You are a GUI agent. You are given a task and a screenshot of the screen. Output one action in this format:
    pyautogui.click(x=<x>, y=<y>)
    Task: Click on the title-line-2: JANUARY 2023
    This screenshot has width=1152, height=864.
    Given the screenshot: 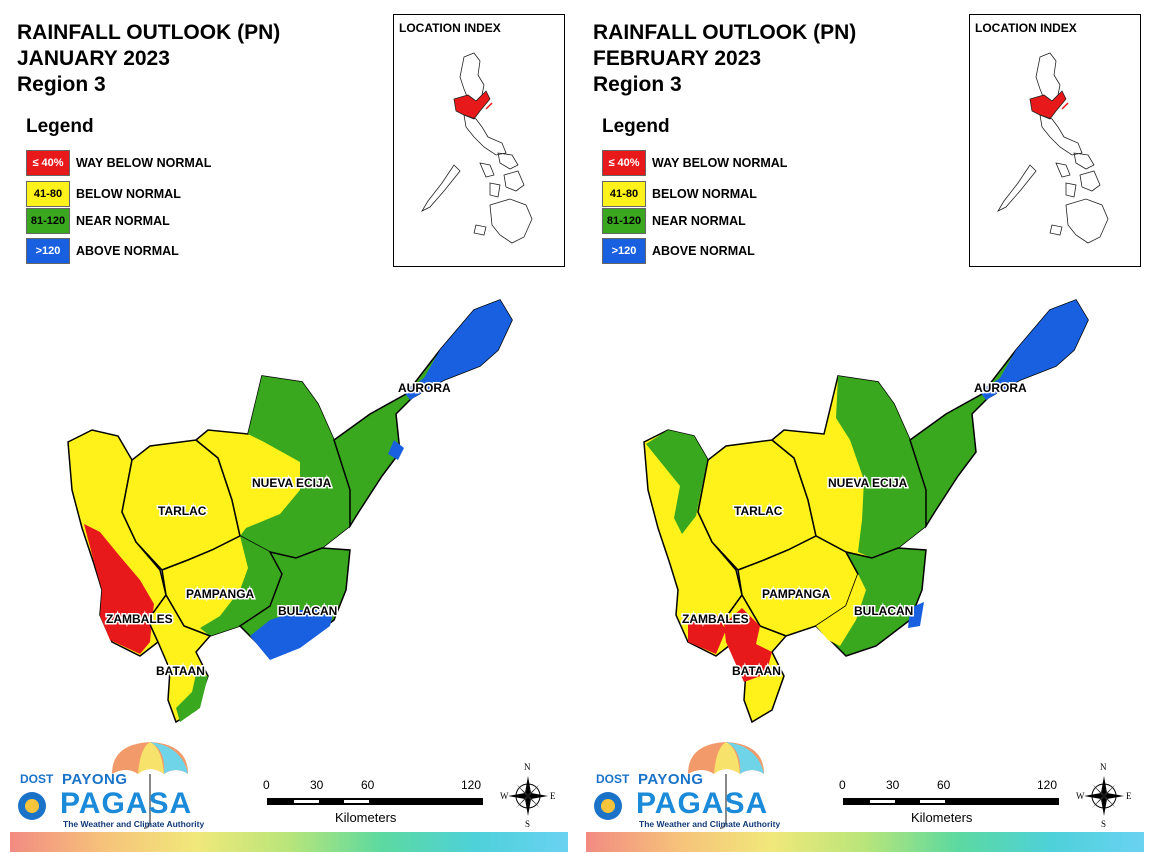 What is the action you would take?
    pyautogui.click(x=93, y=58)
    